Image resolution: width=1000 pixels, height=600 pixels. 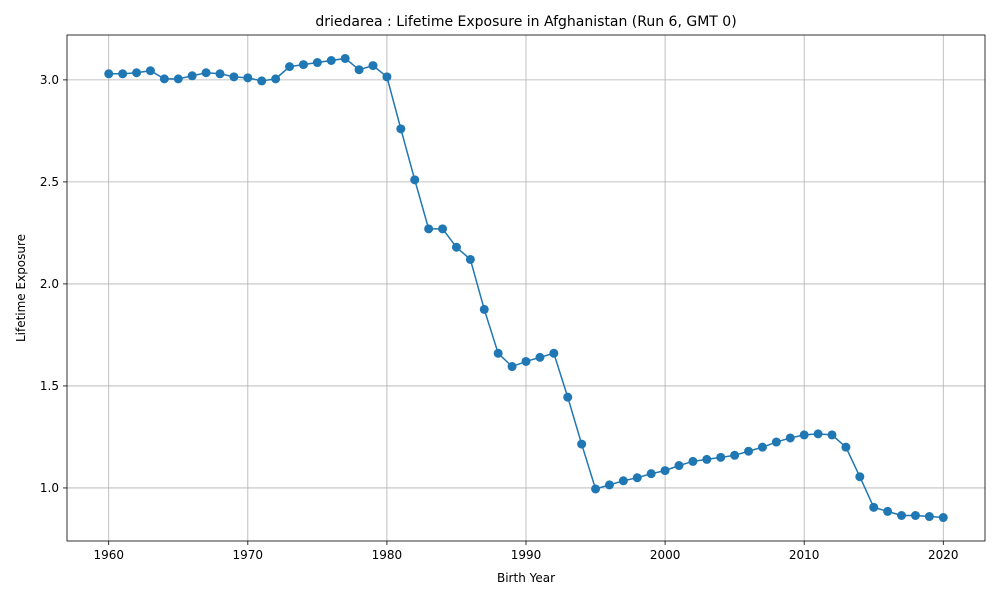 What do you see at coordinates (49, 182) in the screenshot?
I see `y-tick-label: 2.5` at bounding box center [49, 182].